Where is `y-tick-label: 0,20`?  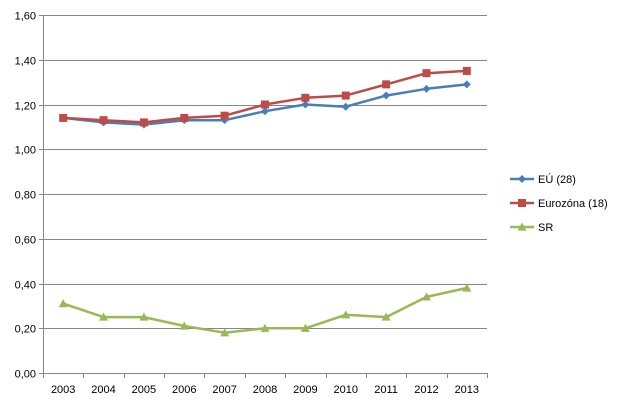 y-tick-label: 0,20 is located at coordinates (25, 330).